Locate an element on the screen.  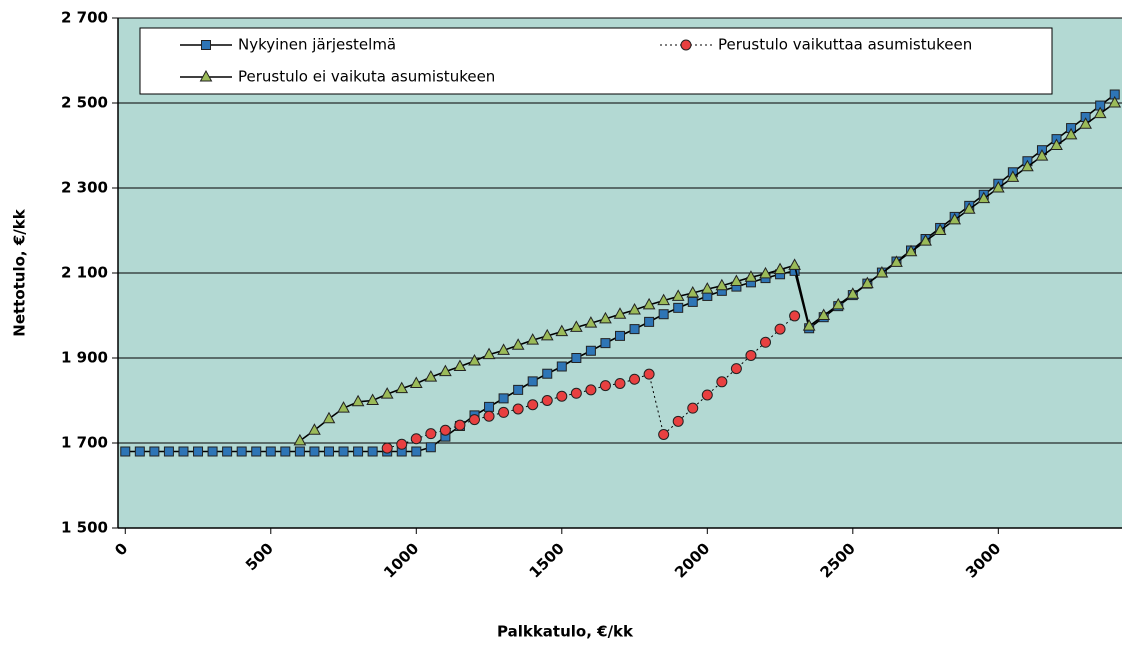
x-tick-label: 0 is located at coordinates (121, 549).